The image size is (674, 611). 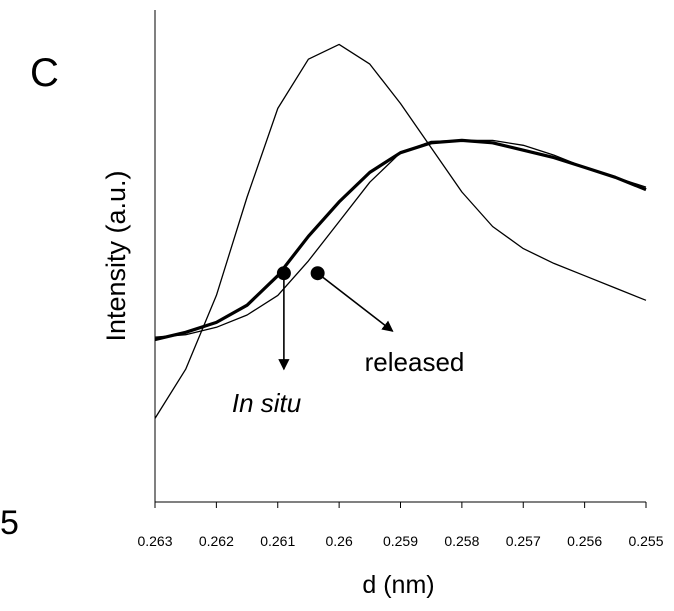 What do you see at coordinates (116, 255) in the screenshot?
I see `y-axis-label: Intensity (a.u.)` at bounding box center [116, 255].